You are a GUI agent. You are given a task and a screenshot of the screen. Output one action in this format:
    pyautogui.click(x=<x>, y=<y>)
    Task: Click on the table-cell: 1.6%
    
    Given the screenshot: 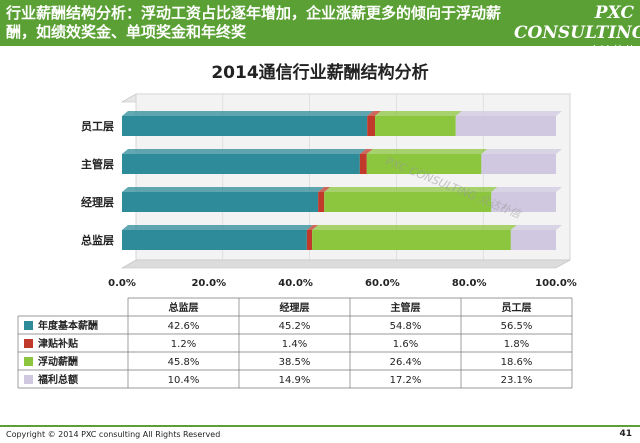 What is the action you would take?
    pyautogui.click(x=405, y=344)
    